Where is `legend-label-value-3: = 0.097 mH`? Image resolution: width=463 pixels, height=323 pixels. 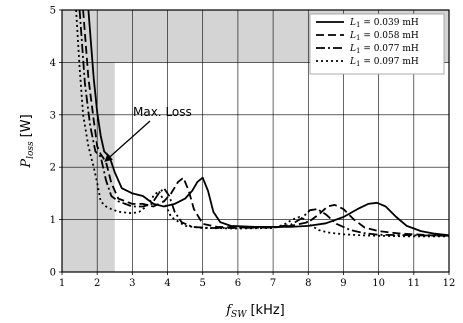 legend-label-value-3: = 0.097 mH is located at coordinates (389, 62).